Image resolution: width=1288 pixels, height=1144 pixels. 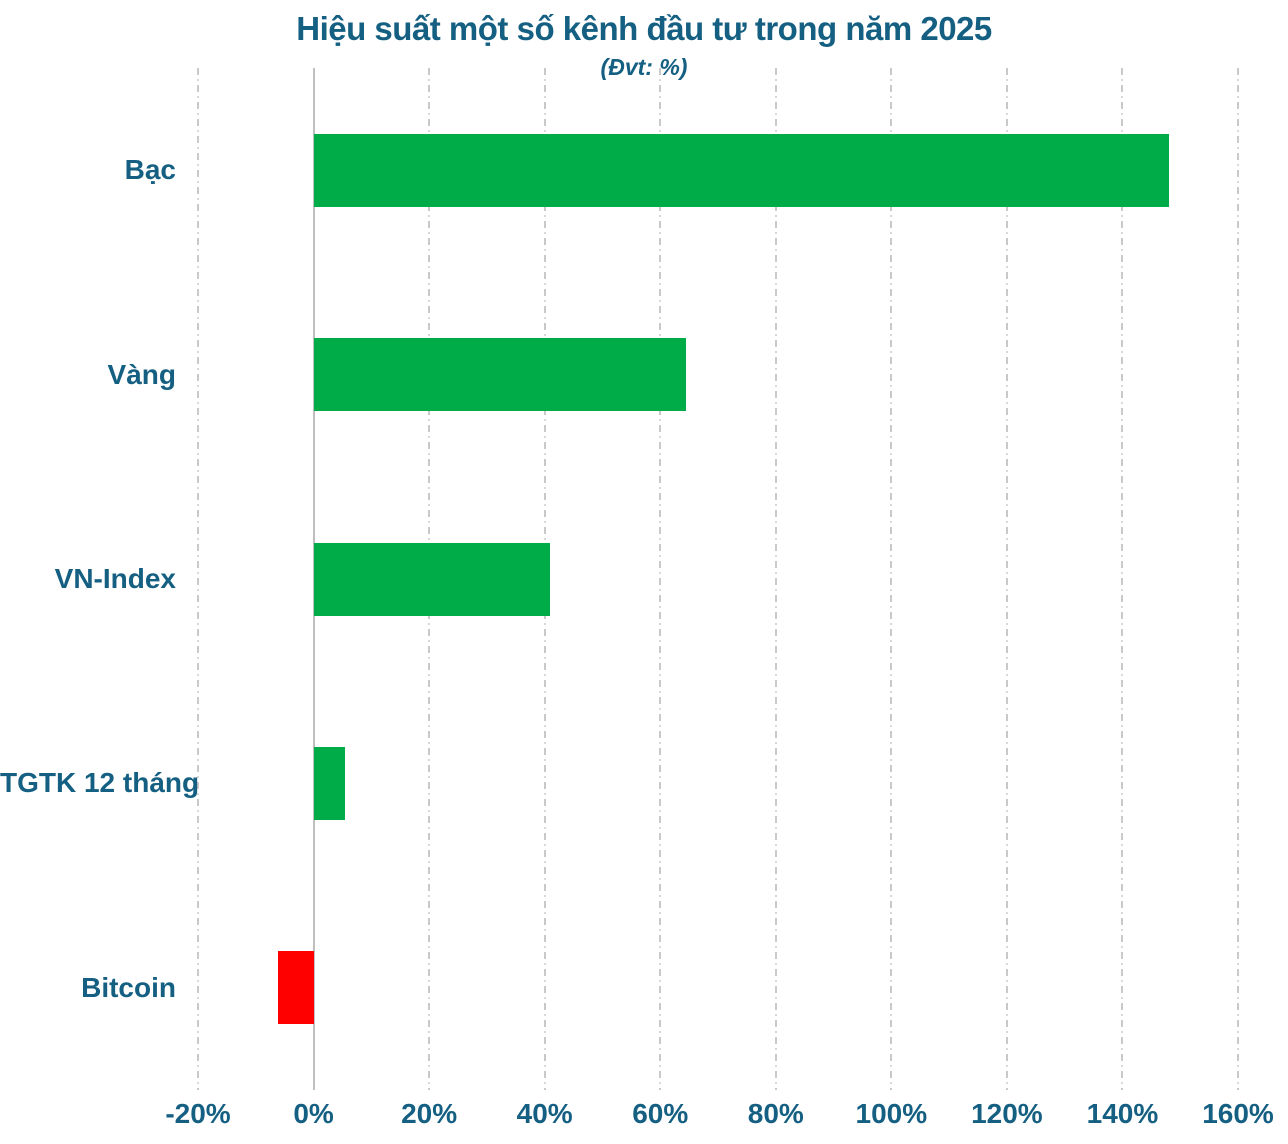 What do you see at coordinates (429, 1113) in the screenshot?
I see `x-tick-label: 20%` at bounding box center [429, 1113].